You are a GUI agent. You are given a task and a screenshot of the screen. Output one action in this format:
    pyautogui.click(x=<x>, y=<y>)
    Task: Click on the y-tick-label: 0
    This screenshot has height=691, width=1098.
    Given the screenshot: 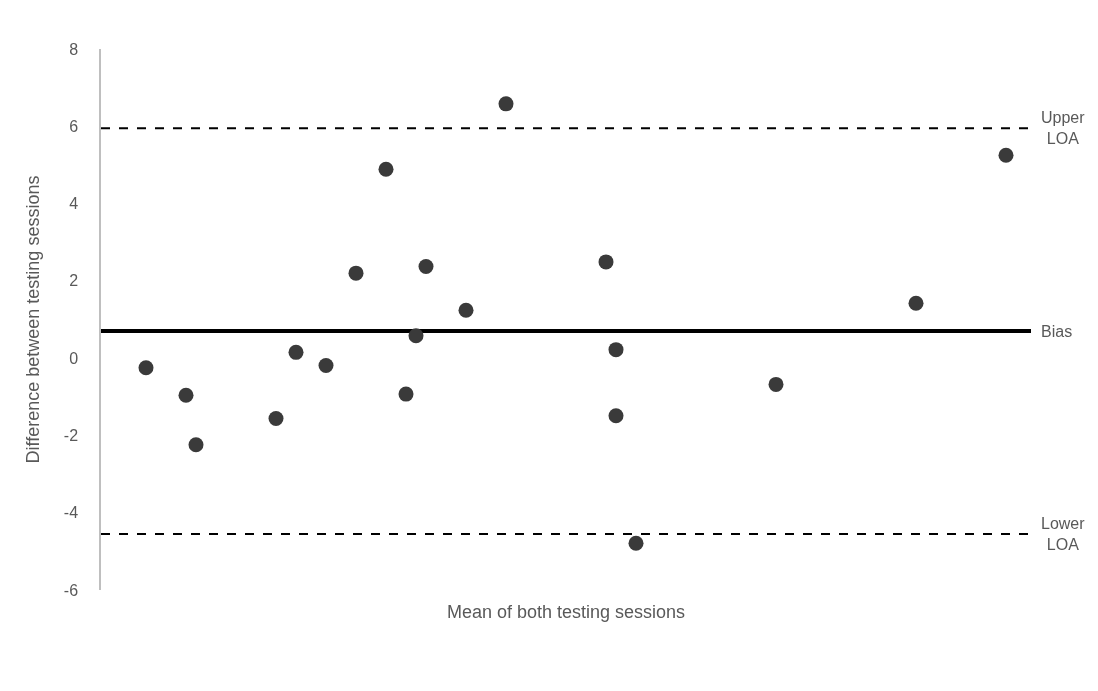 What is the action you would take?
    pyautogui.click(x=74, y=358)
    